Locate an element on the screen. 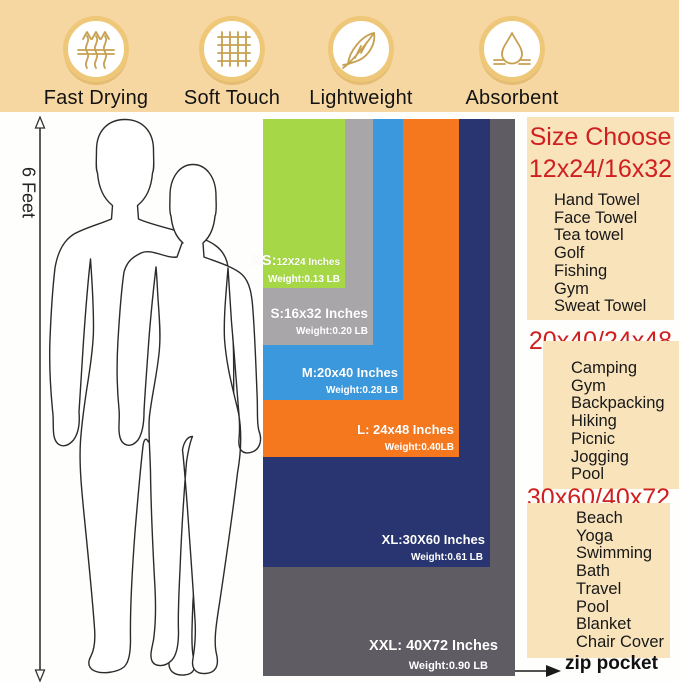 The image size is (679, 682). usage-item: Beach is located at coordinates (599, 518).